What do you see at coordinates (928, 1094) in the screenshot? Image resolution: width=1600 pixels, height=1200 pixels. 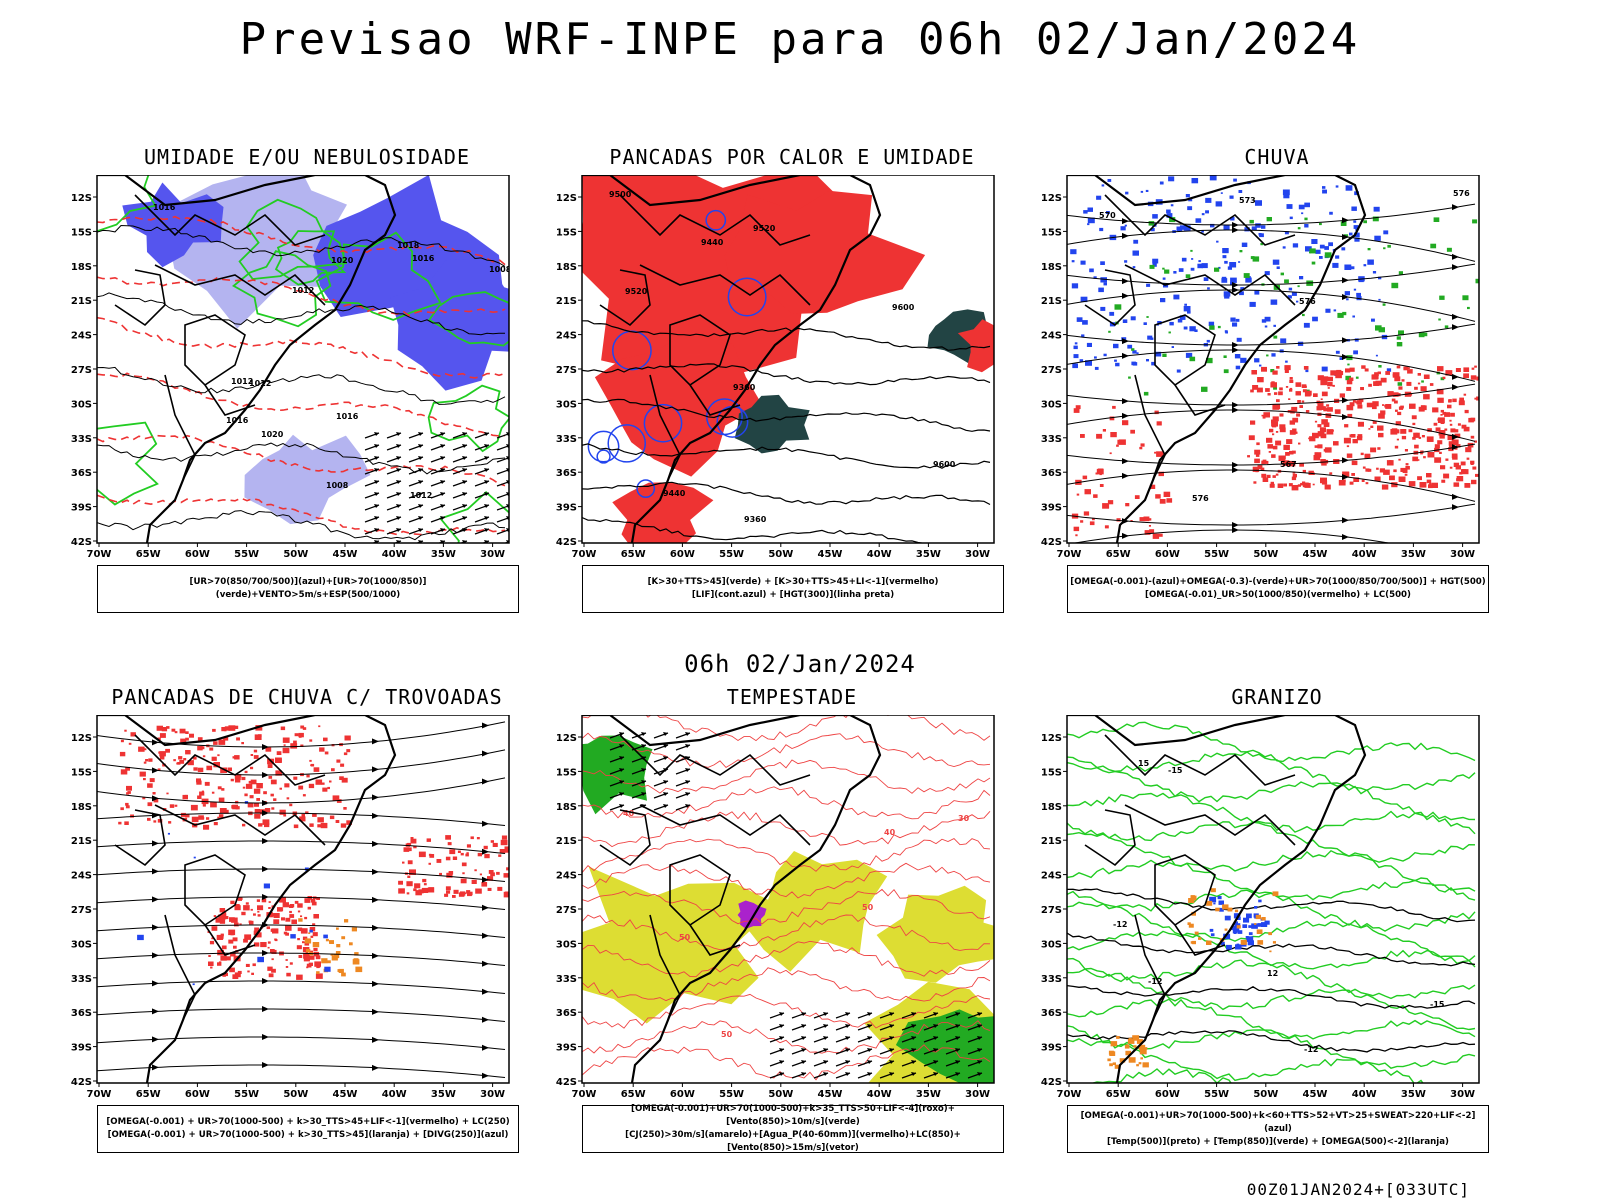 I see `lon-tick-label: 35W` at bounding box center [928, 1094].